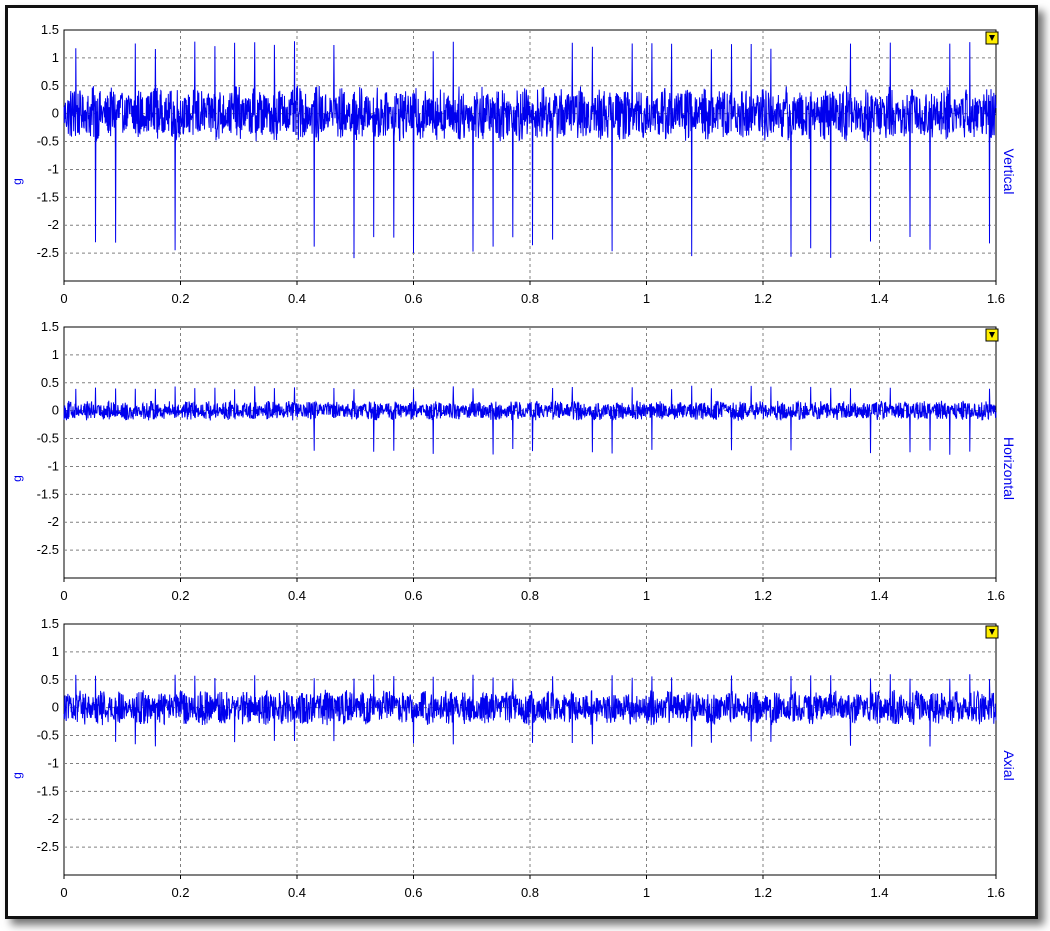  Describe the element at coordinates (530, 420) in the screenshot. I see `waveform-series-horizontal` at that location.